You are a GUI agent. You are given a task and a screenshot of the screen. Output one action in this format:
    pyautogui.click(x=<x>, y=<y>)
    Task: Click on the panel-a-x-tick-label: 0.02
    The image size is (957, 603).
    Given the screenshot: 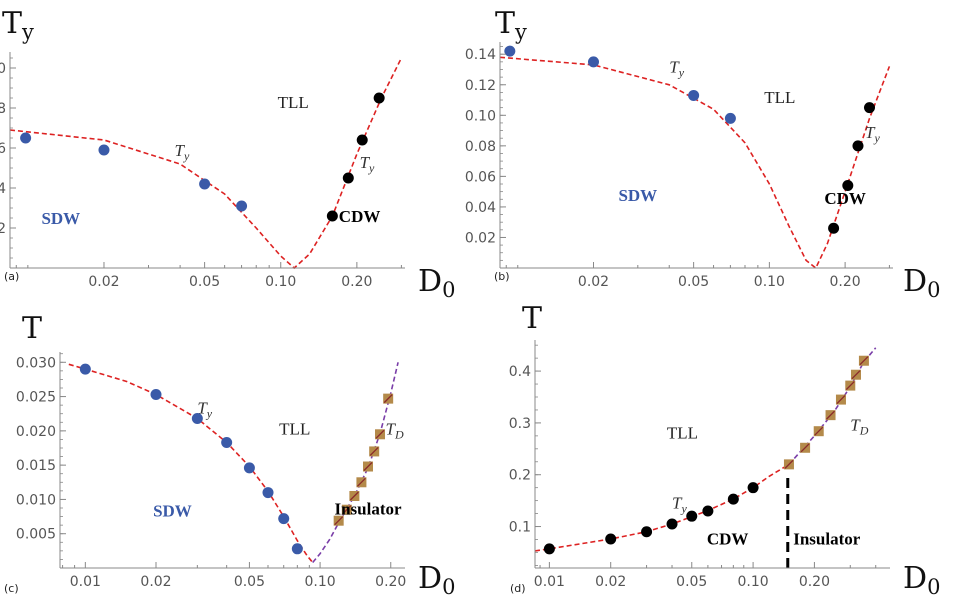 What is the action you would take?
    pyautogui.click(x=103, y=282)
    